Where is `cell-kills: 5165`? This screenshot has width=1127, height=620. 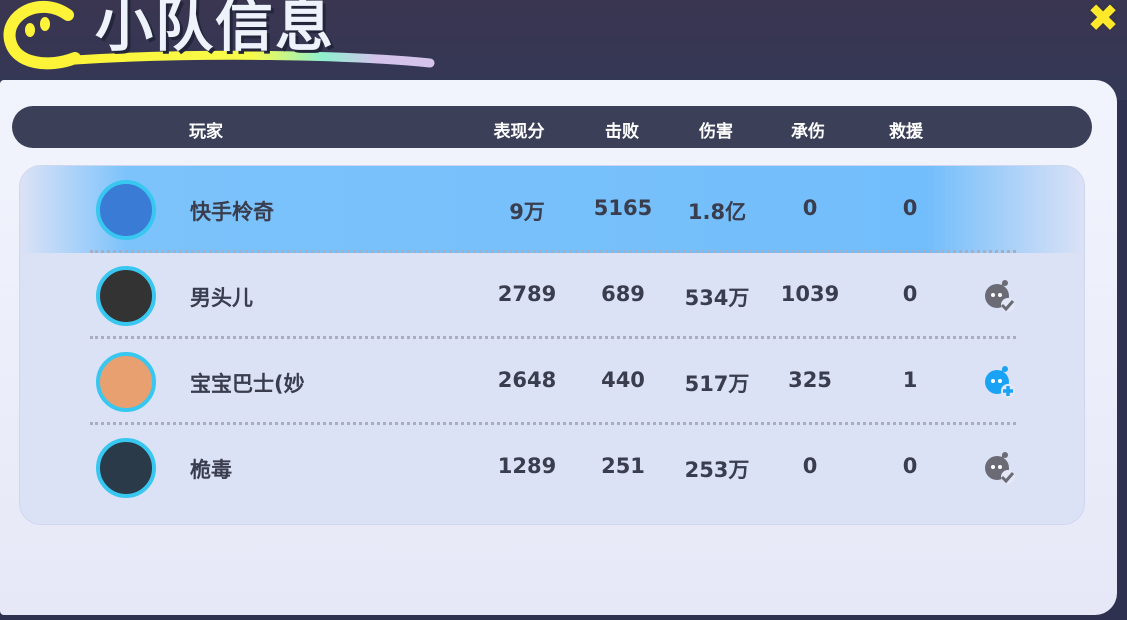 cell-kills: 5165 is located at coordinates (623, 208).